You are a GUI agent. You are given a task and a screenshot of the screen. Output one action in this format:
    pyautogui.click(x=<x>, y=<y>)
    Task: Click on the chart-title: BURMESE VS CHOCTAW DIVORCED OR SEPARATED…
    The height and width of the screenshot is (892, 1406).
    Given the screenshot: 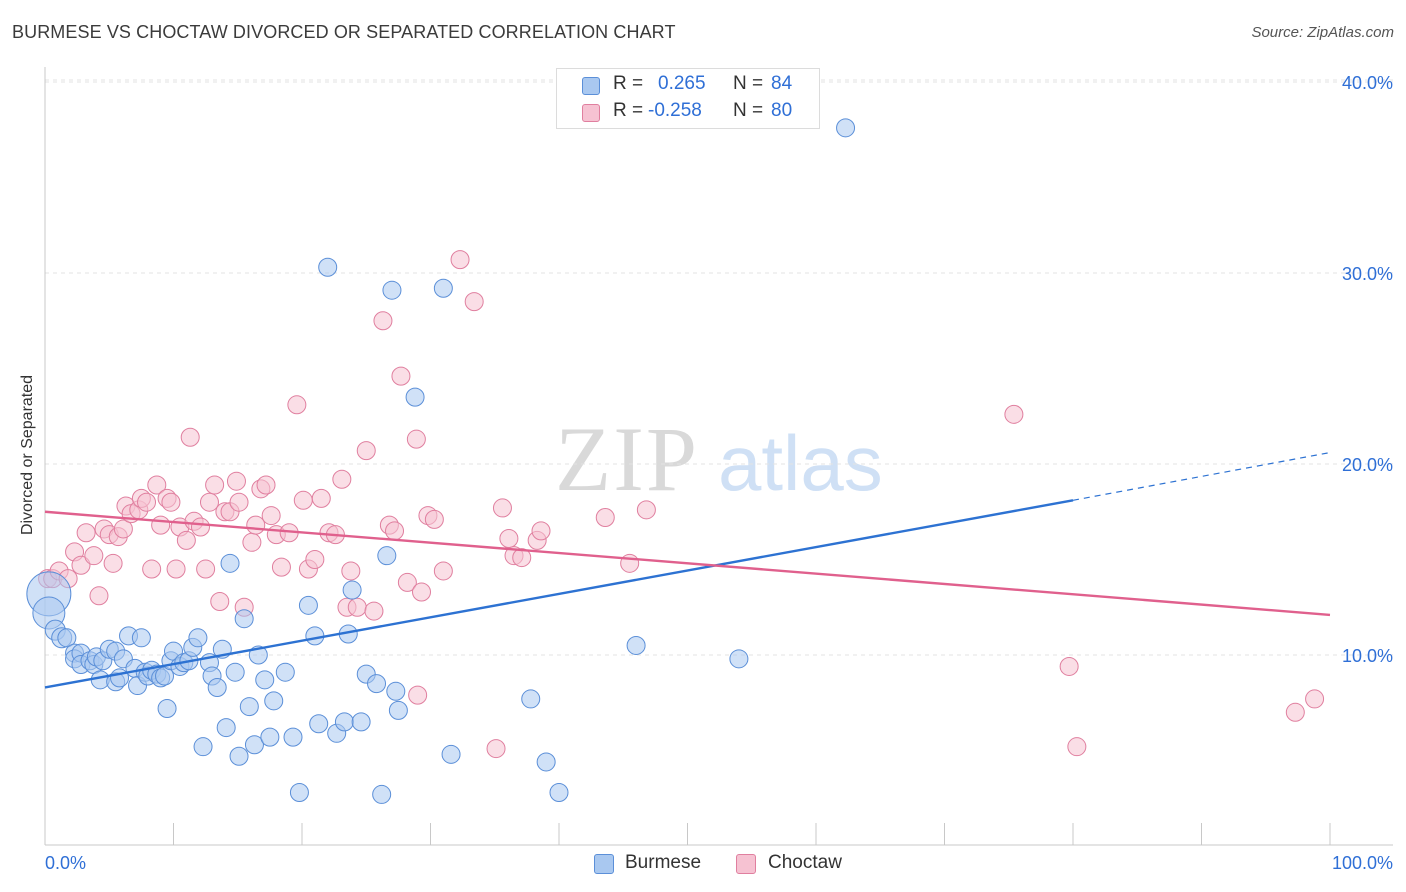 What is the action you would take?
    pyautogui.click(x=344, y=32)
    